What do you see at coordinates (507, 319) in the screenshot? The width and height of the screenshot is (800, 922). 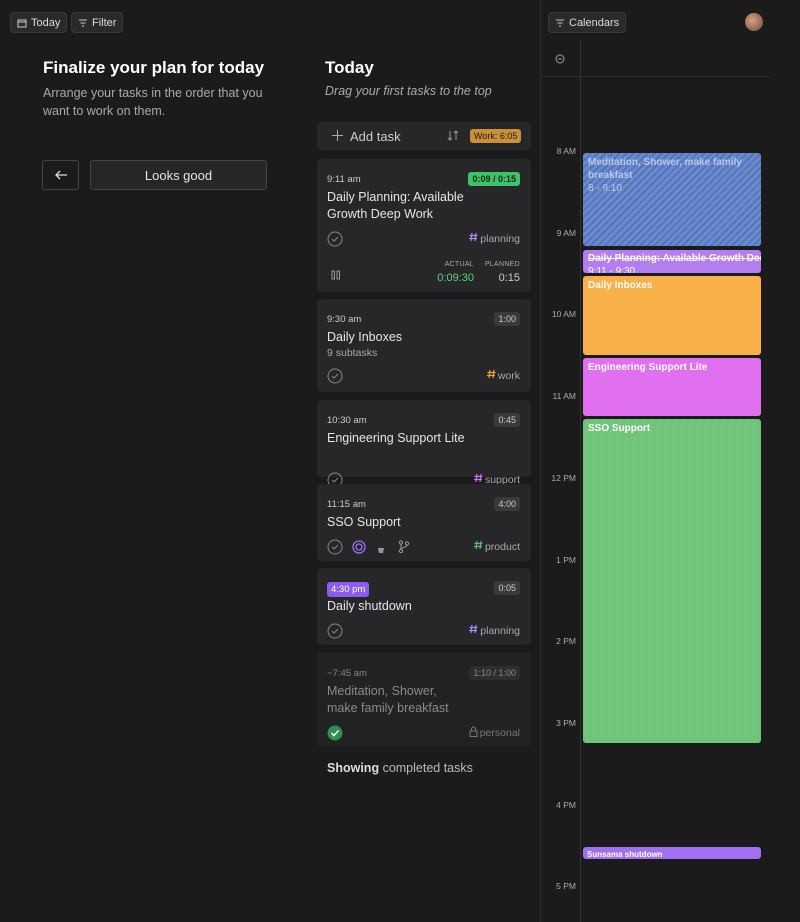 I see `task-duration: 1:00` at bounding box center [507, 319].